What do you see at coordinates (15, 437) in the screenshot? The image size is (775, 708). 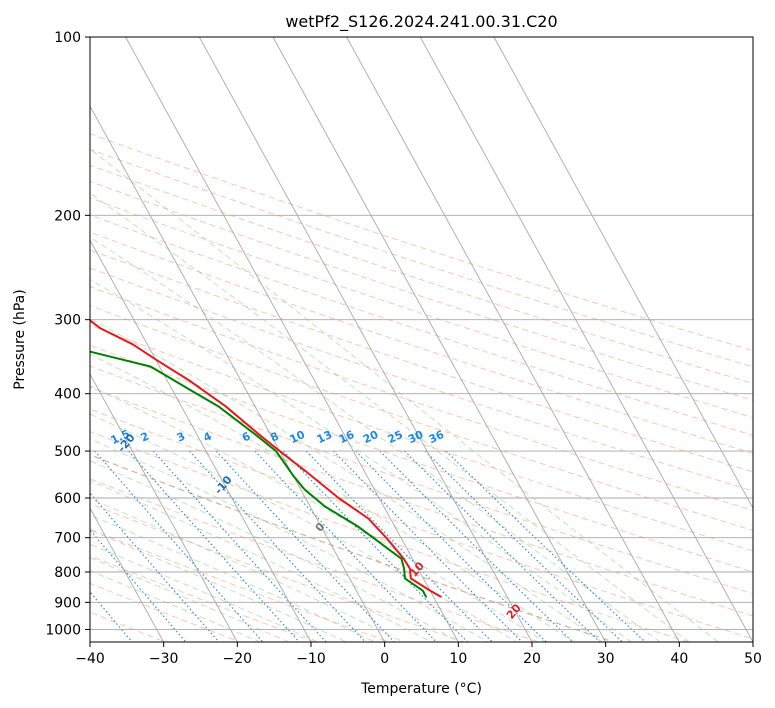 I see `mixing-ratio-label: 0.4` at bounding box center [15, 437].